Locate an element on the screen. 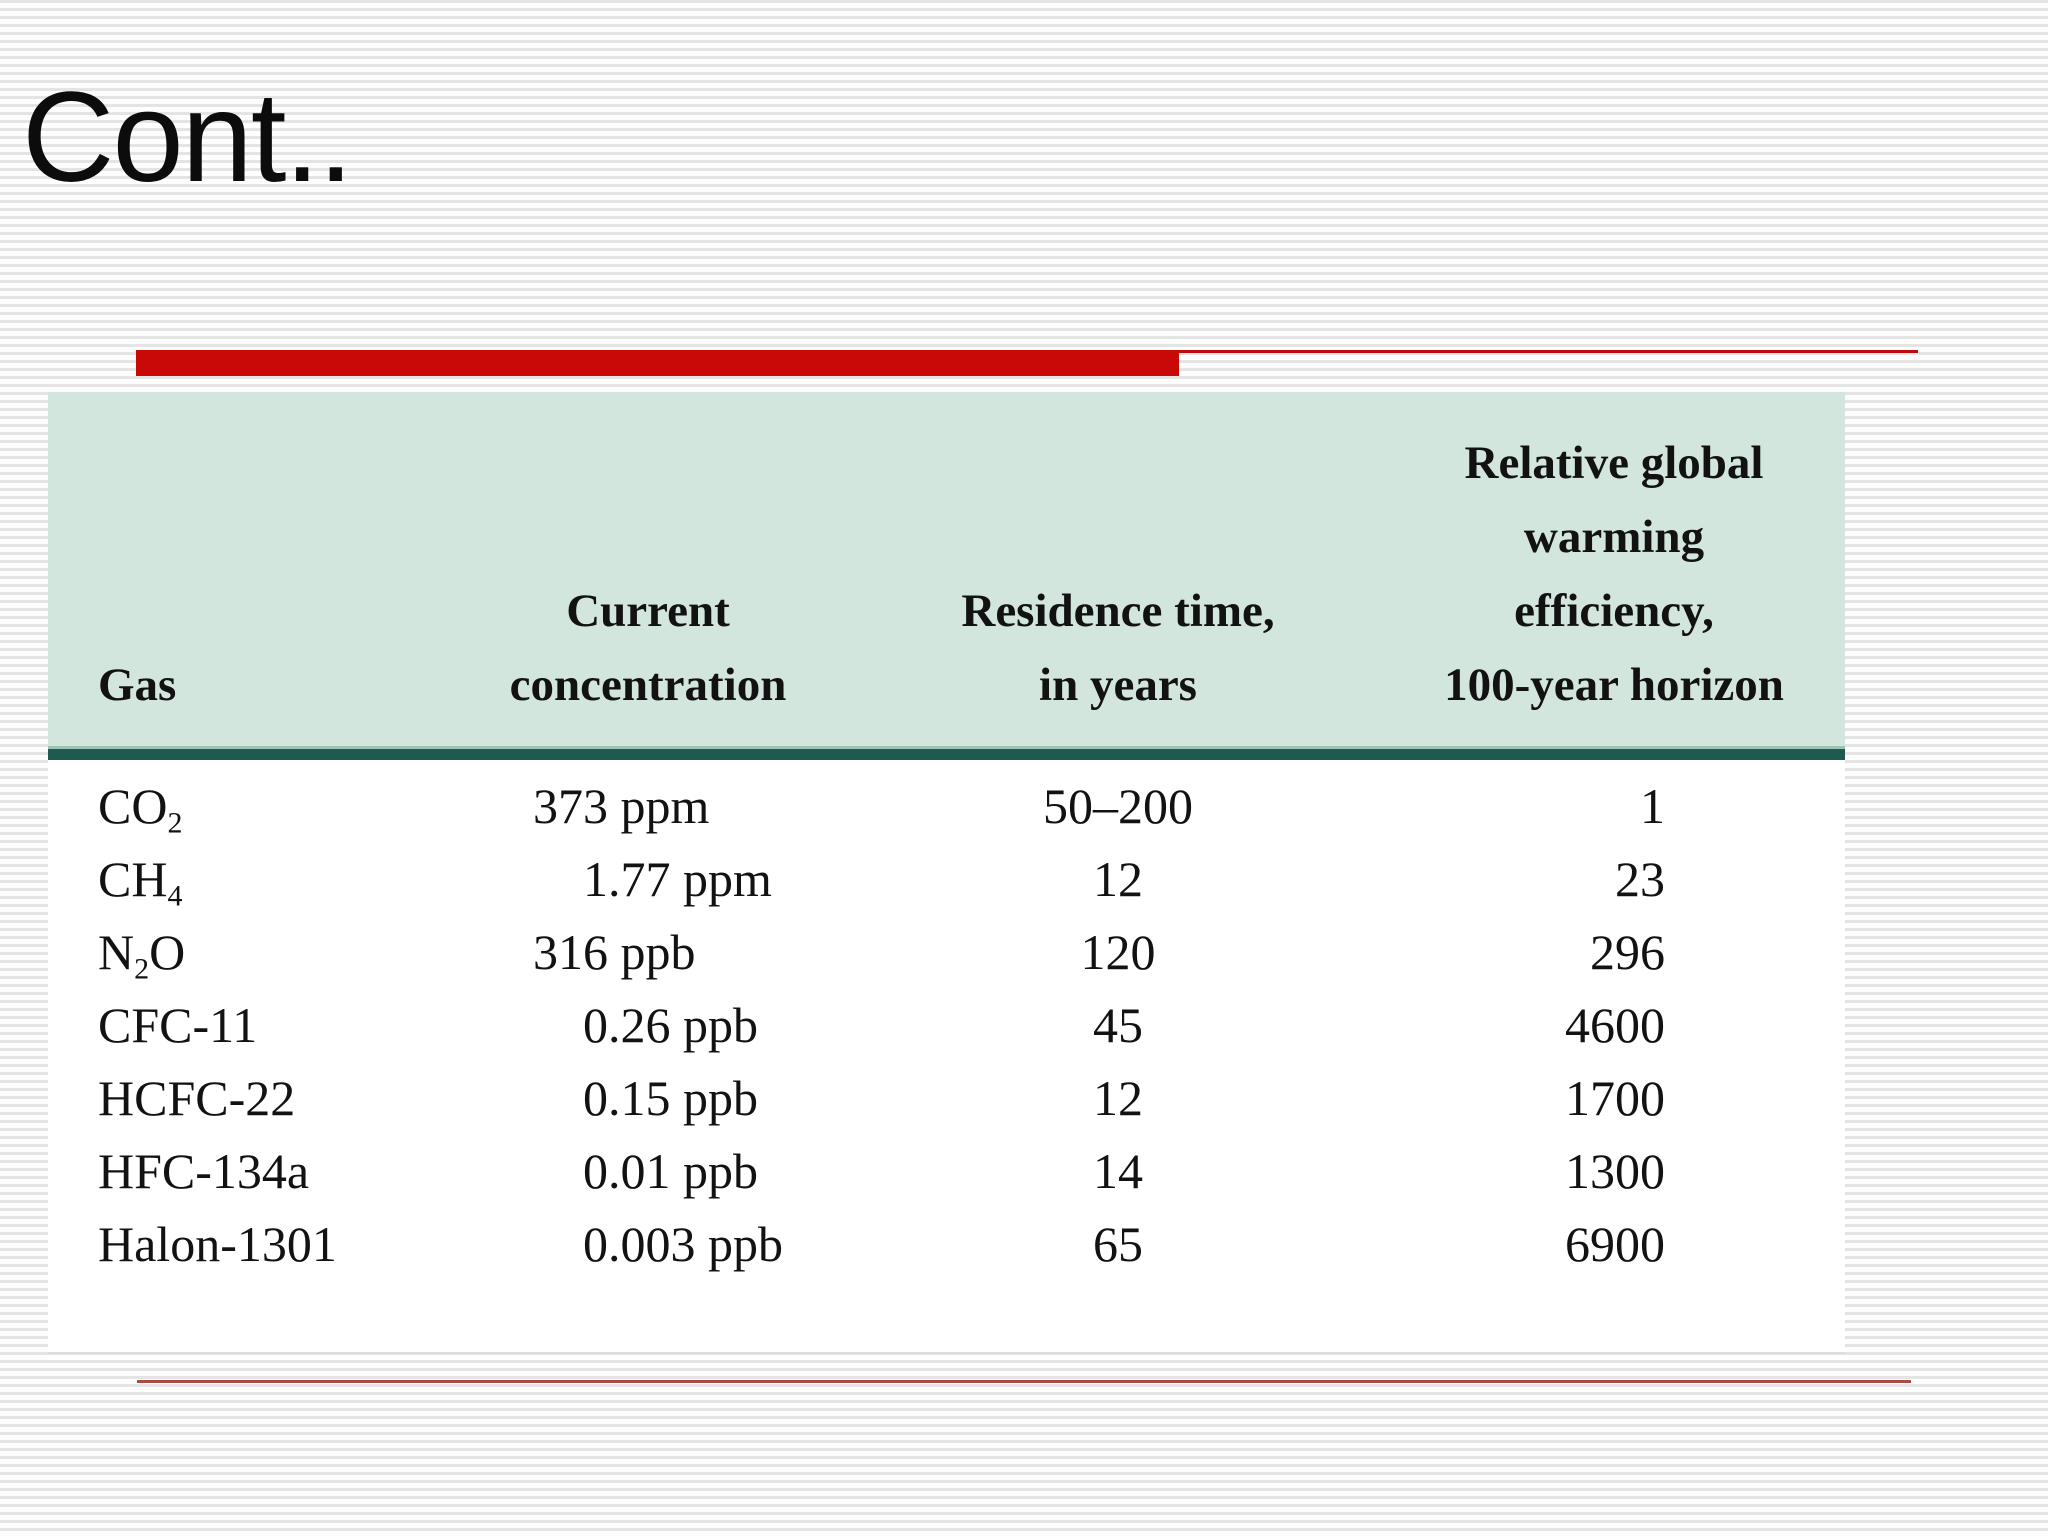 Image resolution: width=2048 pixels, height=1536 pixels. concentration-rest: .26 ppb is located at coordinates (683, 1025).